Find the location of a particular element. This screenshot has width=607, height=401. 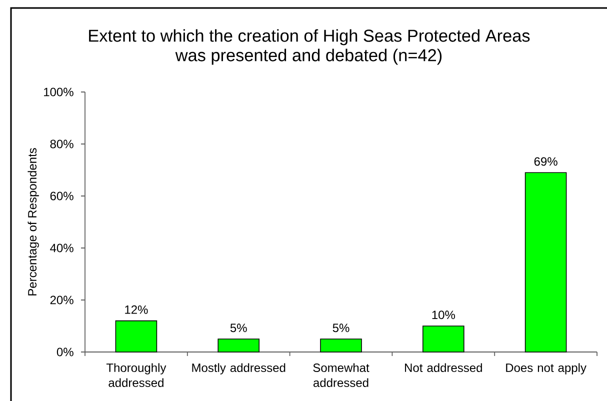

y-tick-label: 20% is located at coordinates (62, 300).